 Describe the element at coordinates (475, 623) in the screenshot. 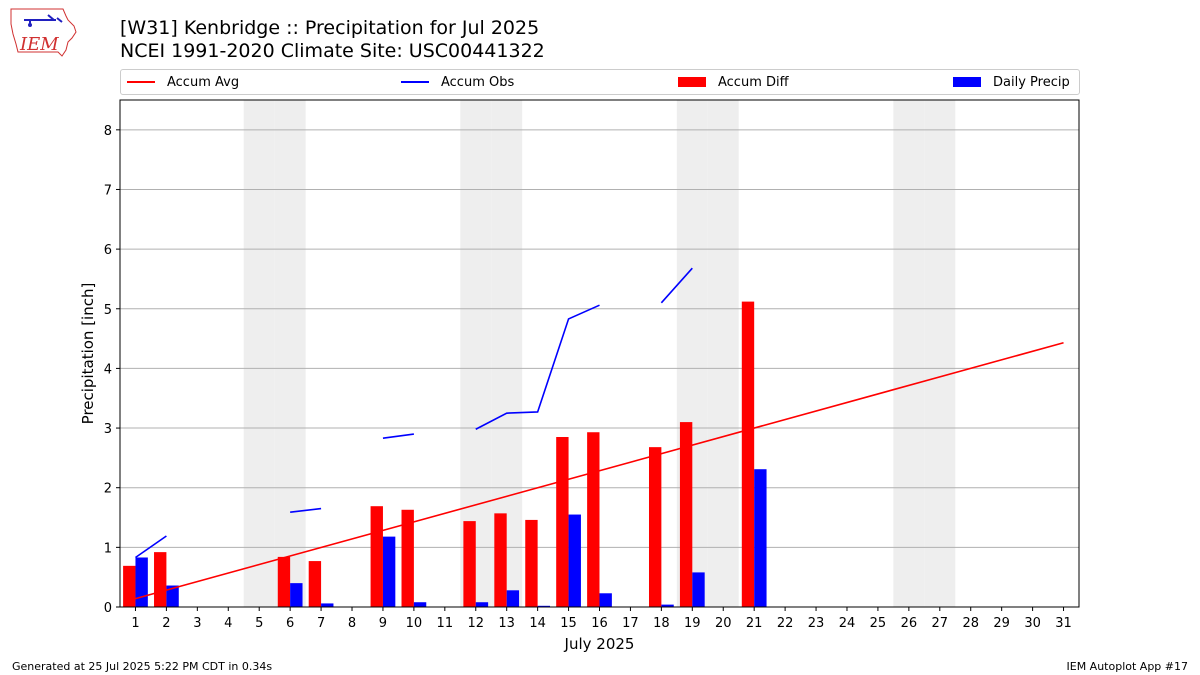

I see `x-tick-label-12: 12` at that location.